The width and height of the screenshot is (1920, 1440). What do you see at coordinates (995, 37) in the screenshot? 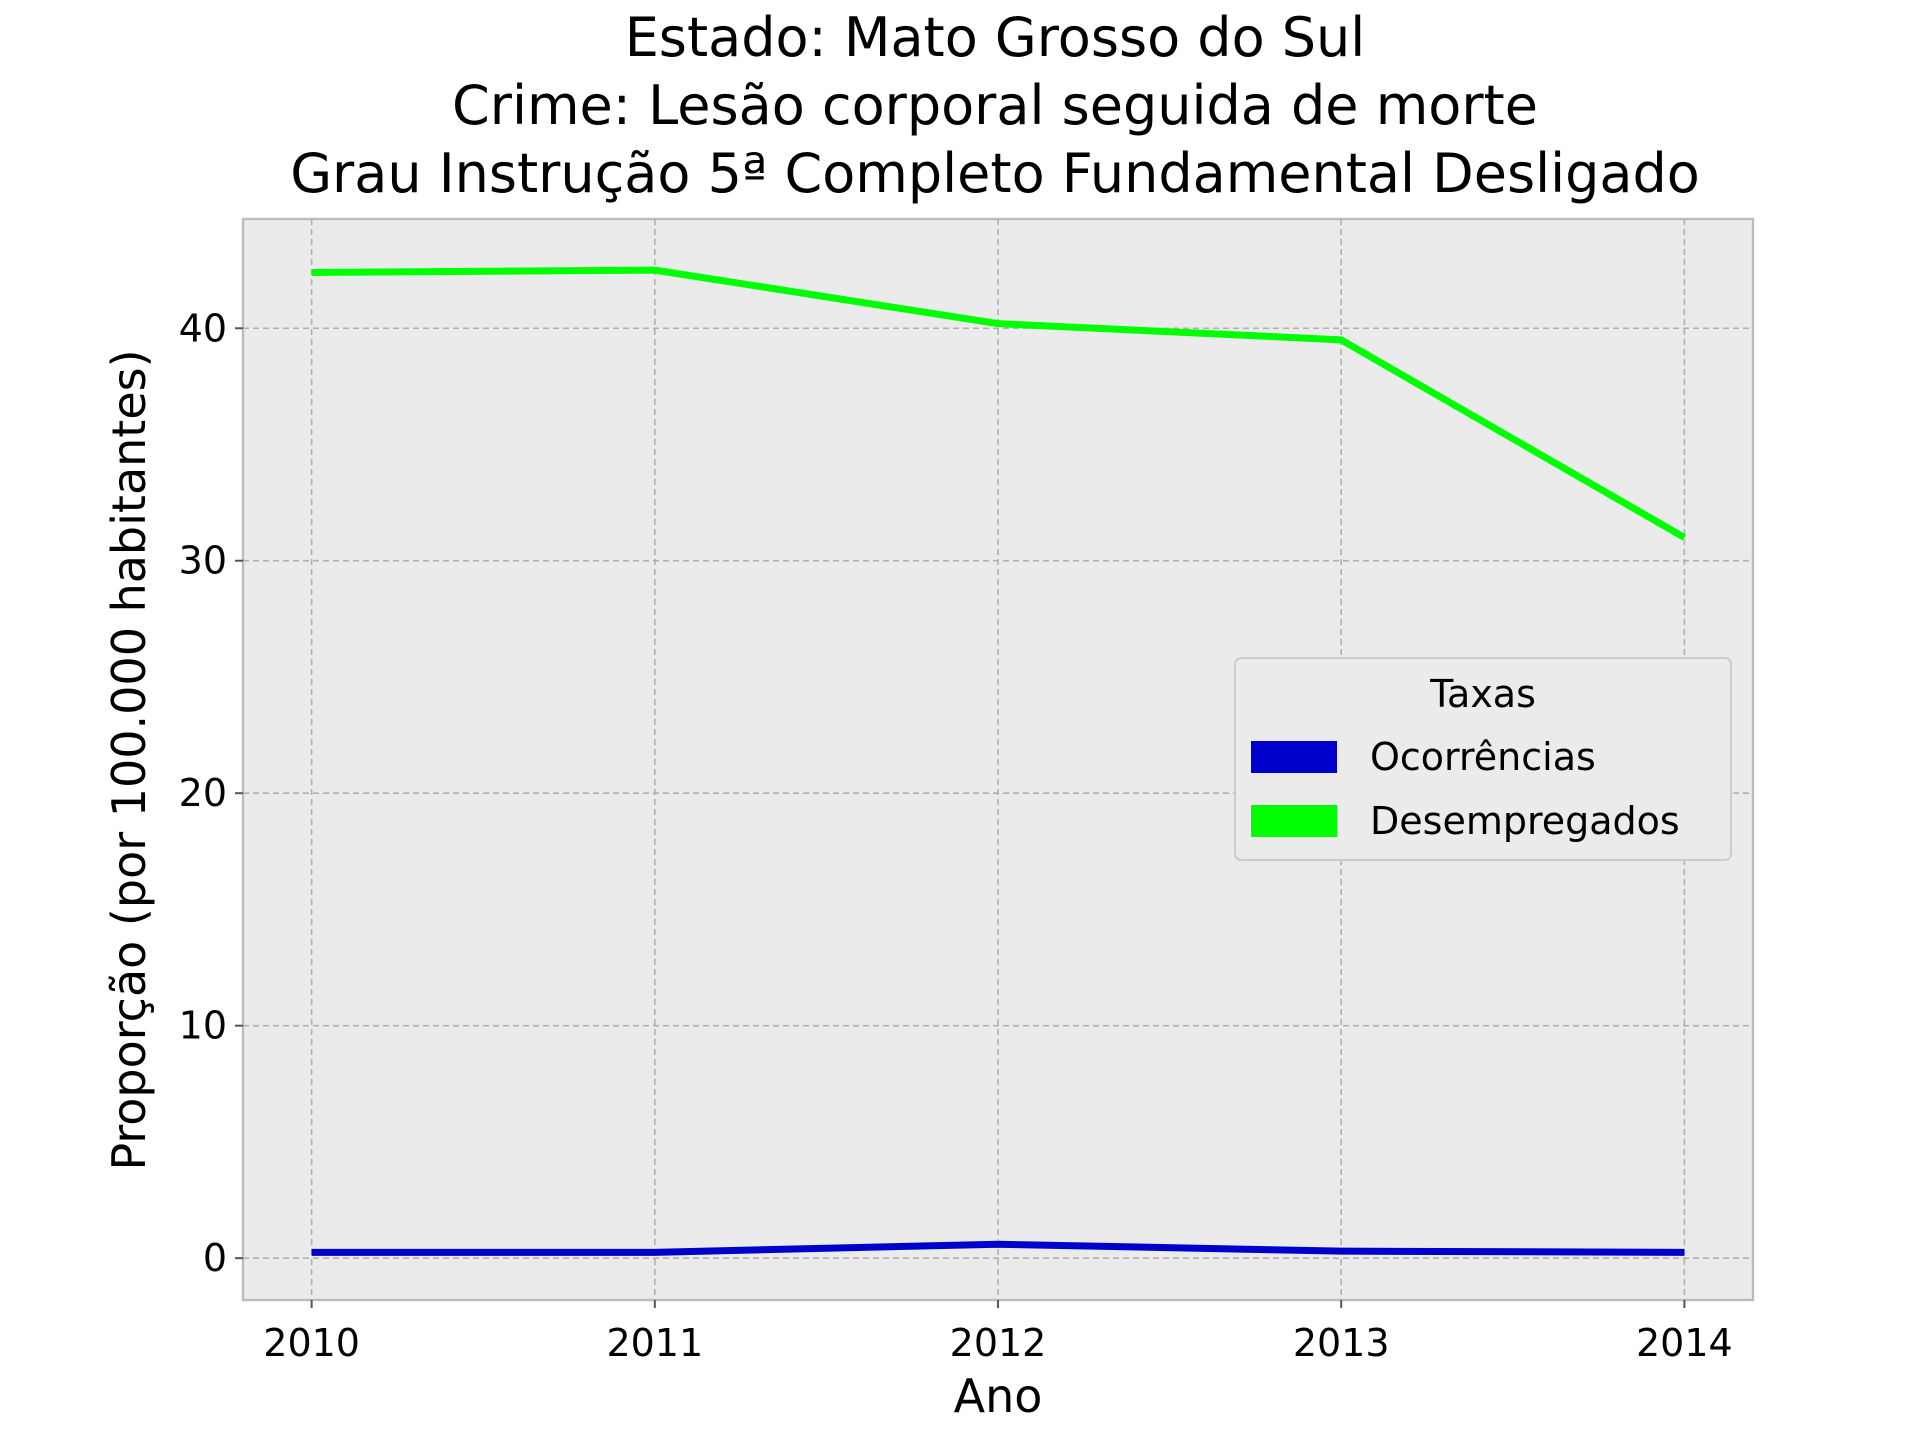
I see `title-line-1: Estado: Mato Grosso do Sul` at bounding box center [995, 37].